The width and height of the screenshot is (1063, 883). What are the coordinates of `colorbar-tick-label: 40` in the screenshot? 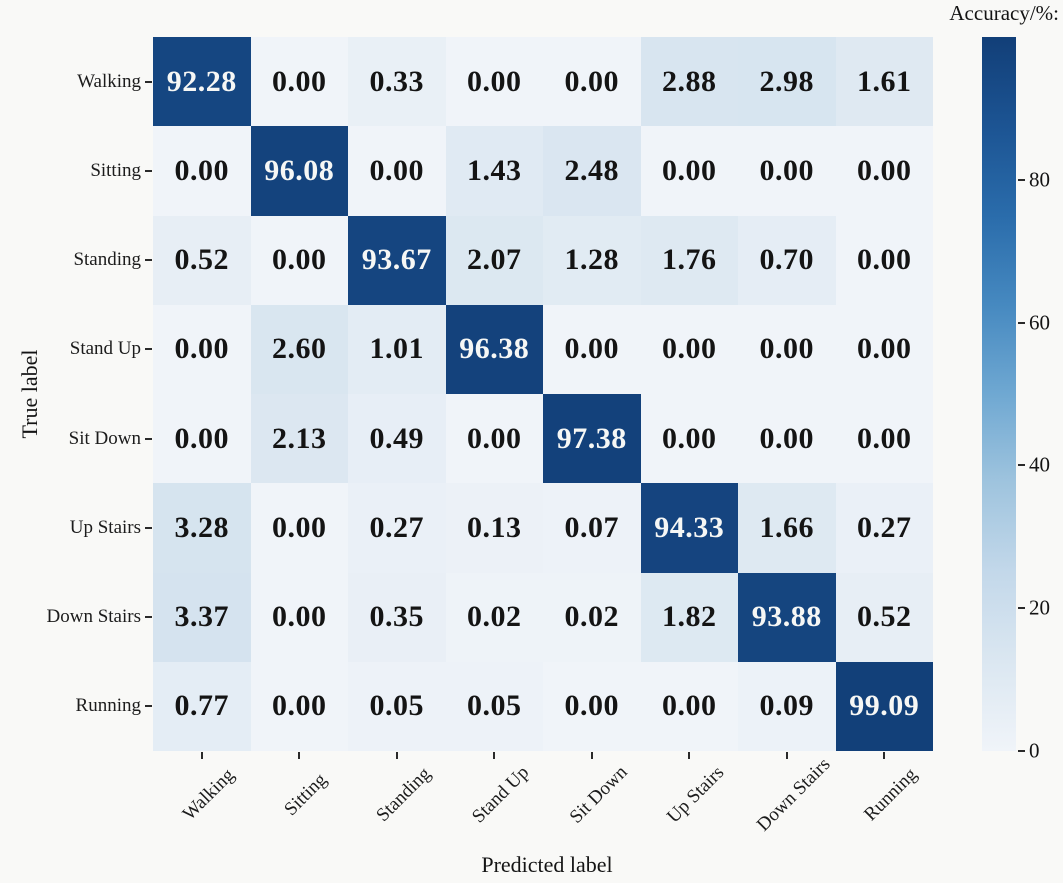 It's located at (1039, 464).